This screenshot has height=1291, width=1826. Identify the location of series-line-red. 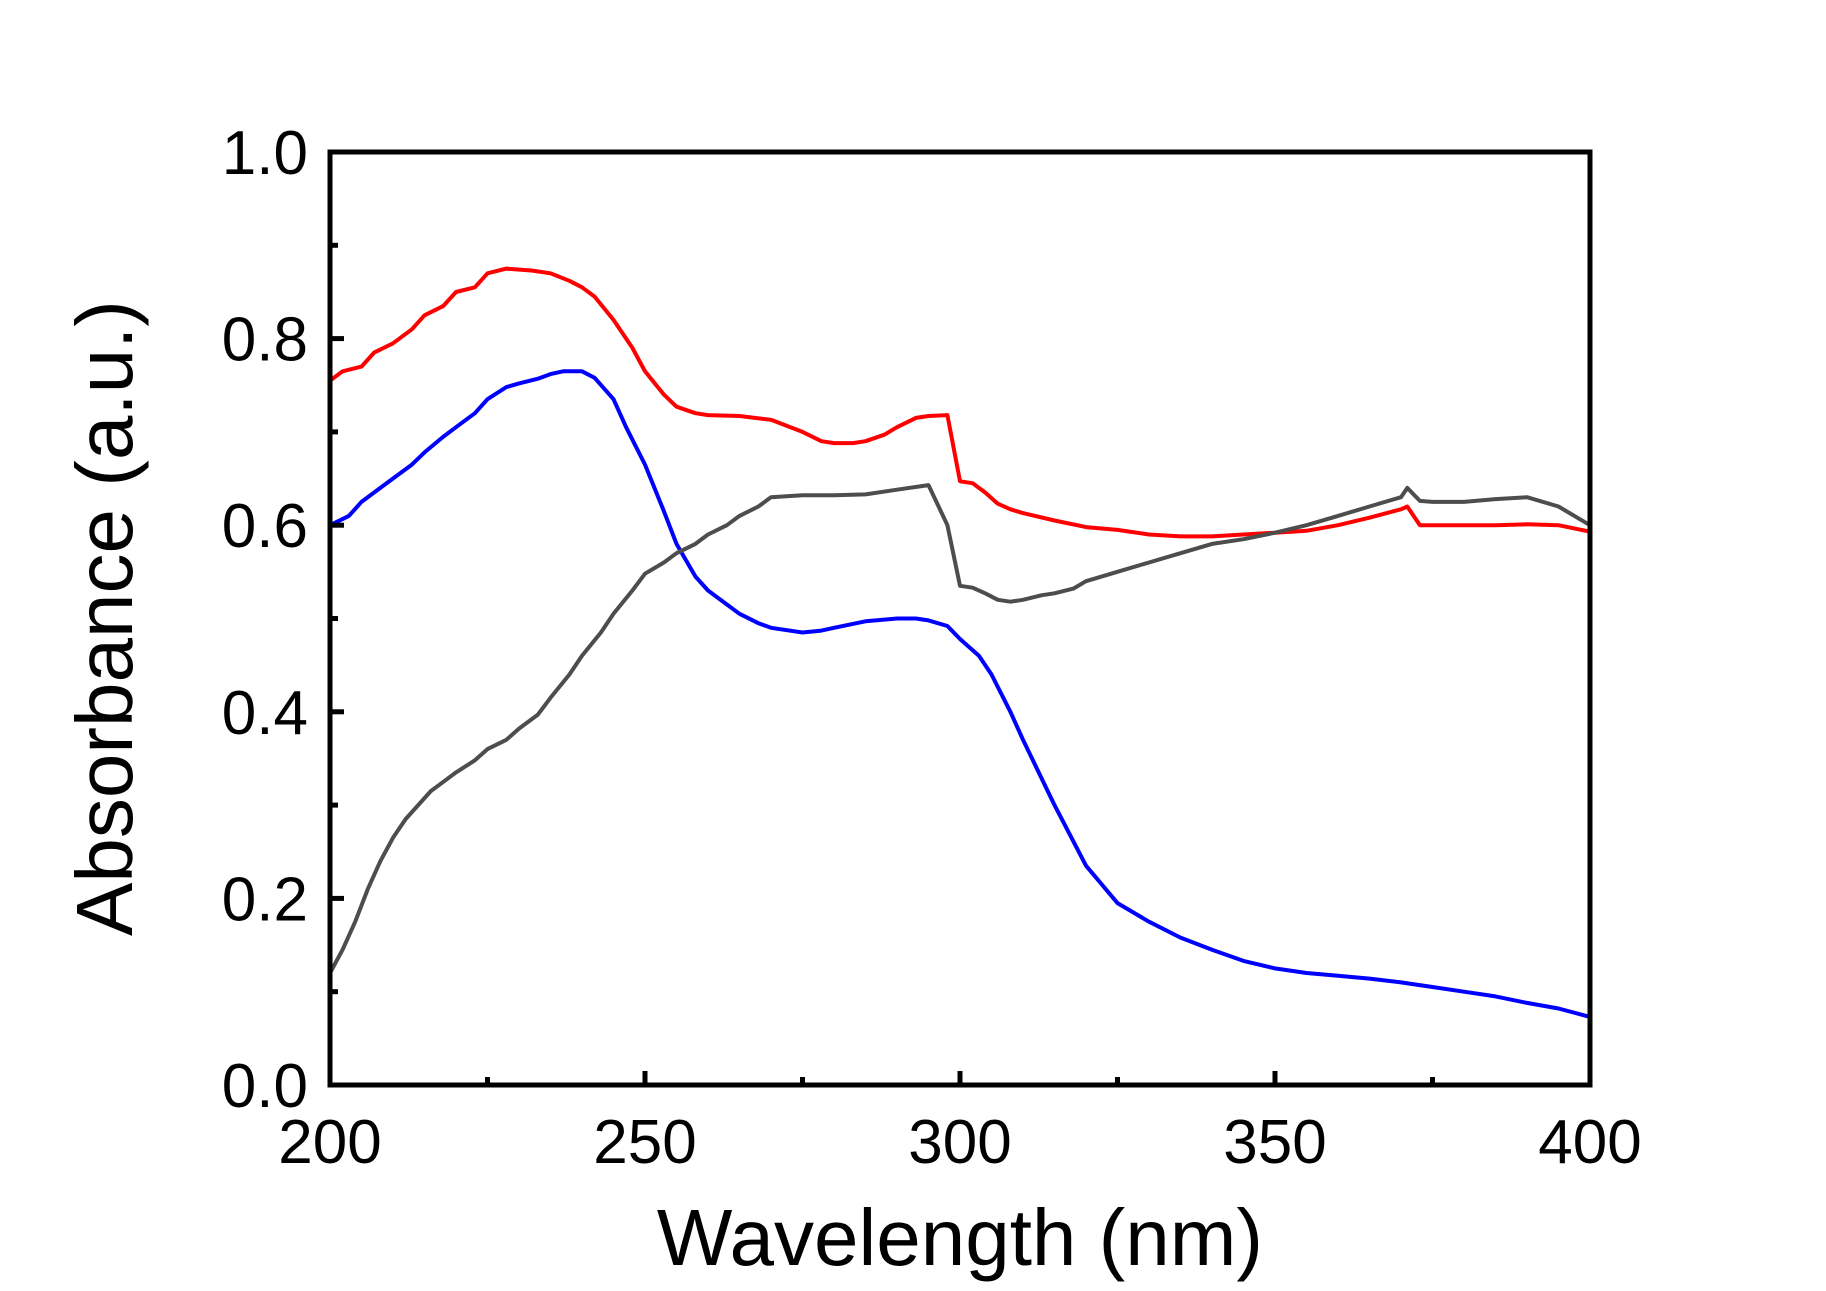
(960, 402).